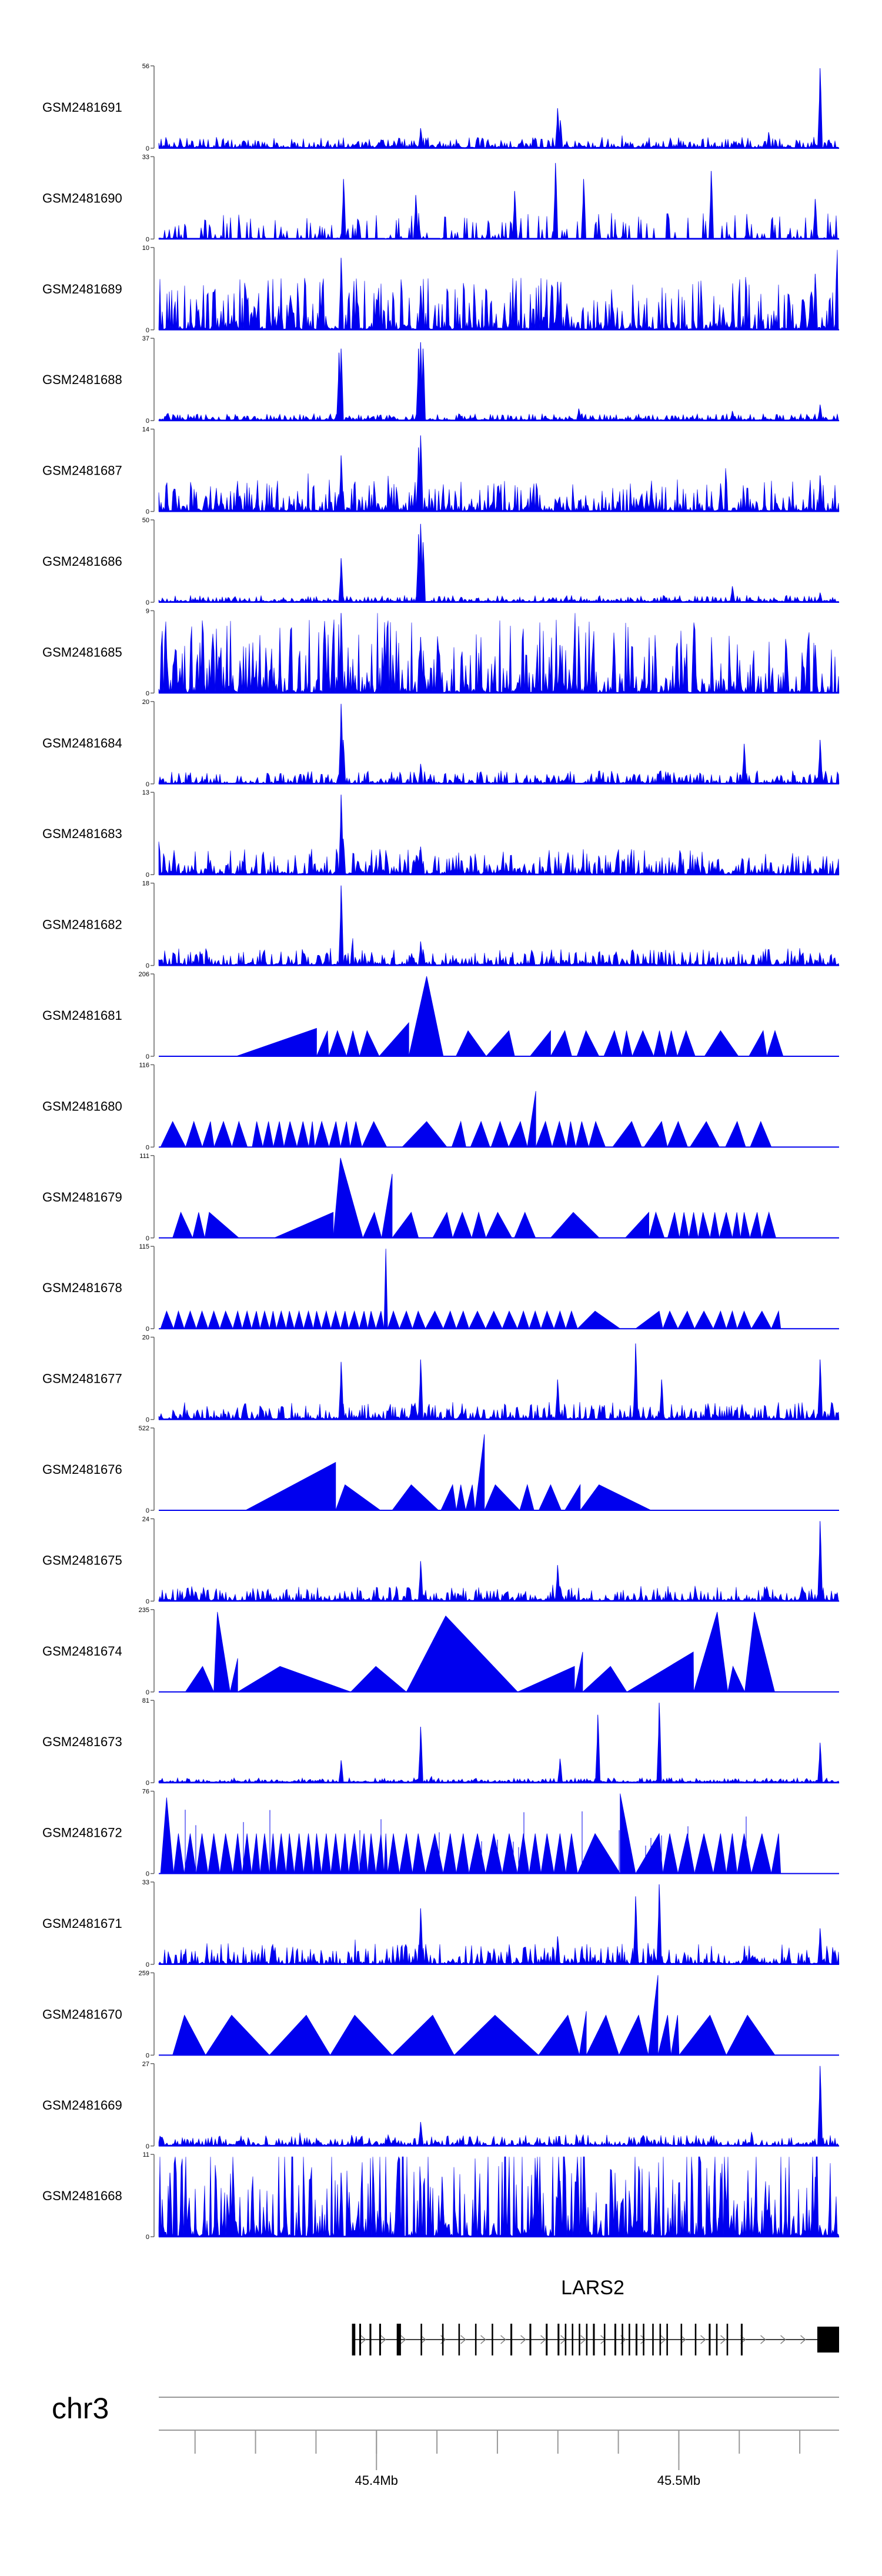 Image resolution: width=882 pixels, height=2576 pixels. Describe the element at coordinates (82, 1469) in the screenshot. I see `track-label: GSM2481676` at that location.